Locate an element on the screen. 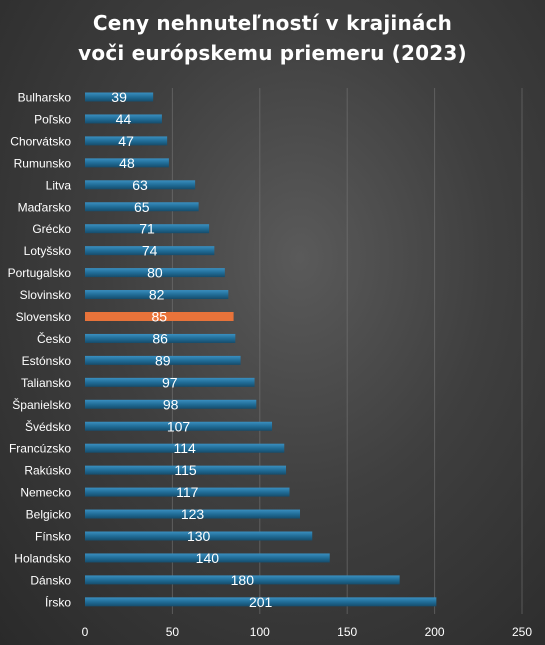 The image size is (545, 645). value-label: 180 is located at coordinates (243, 580).